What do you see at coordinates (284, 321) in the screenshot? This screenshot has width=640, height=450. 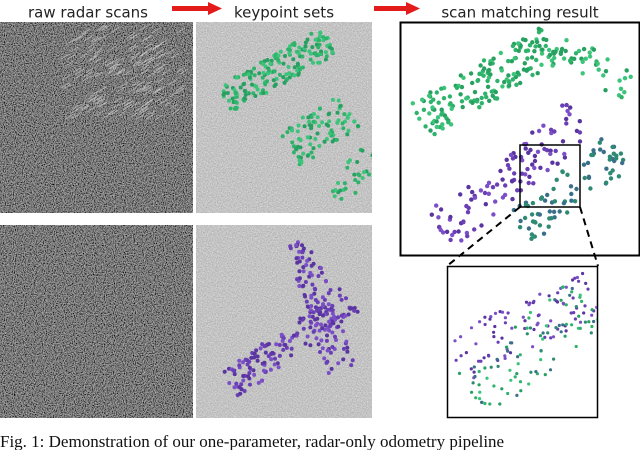 I see `keypoint-scan` at bounding box center [284, 321].